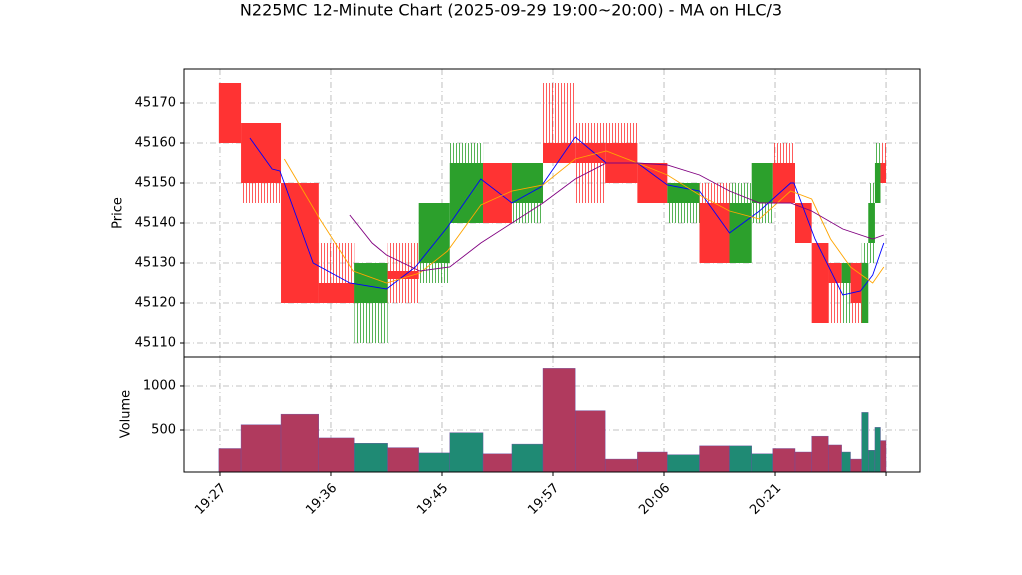  Describe the element at coordinates (163, 429) in the screenshot. I see `y-tick-label: 500` at that location.